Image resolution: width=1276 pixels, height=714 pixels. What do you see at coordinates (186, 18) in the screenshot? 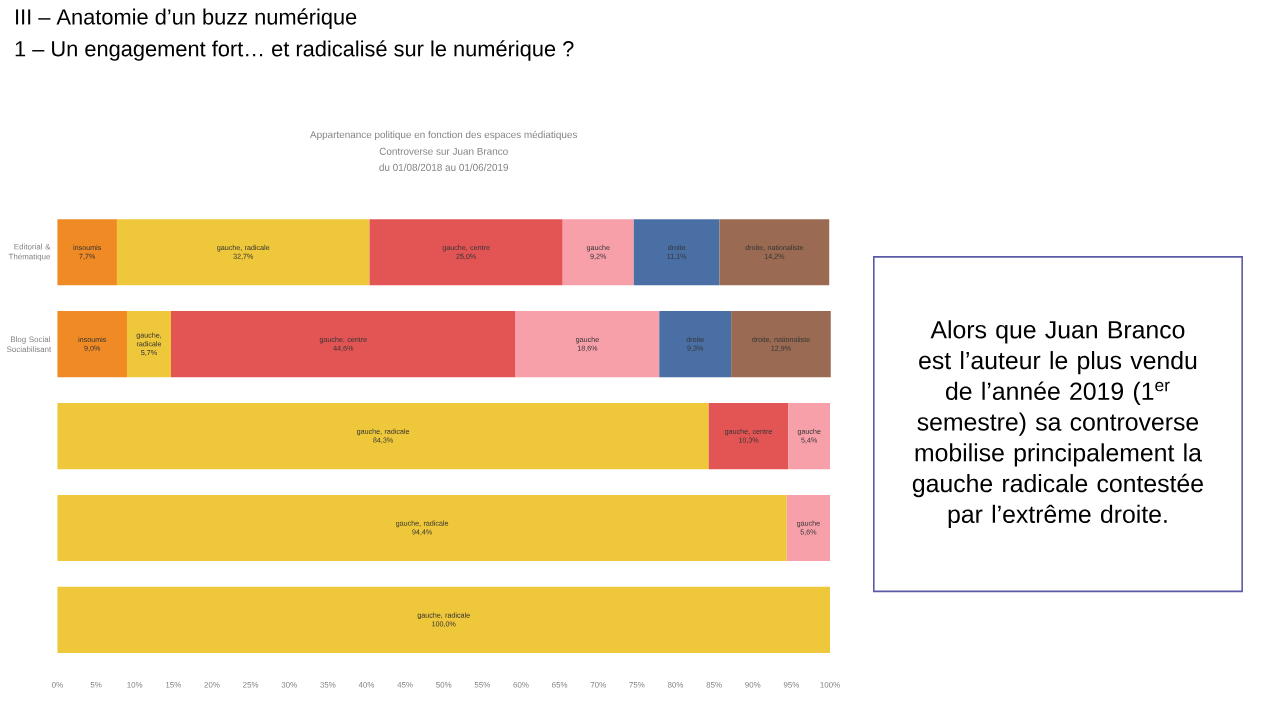
I see `chart-title: III – Anatomie d’un buzz numérique` at bounding box center [186, 18].